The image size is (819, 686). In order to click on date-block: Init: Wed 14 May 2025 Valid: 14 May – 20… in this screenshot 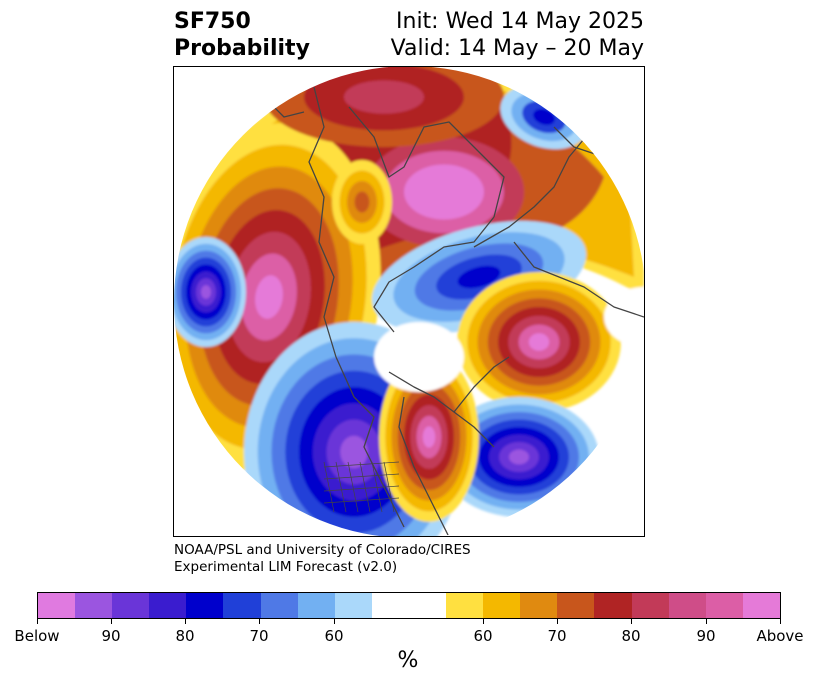, I will do `click(517, 35)`.